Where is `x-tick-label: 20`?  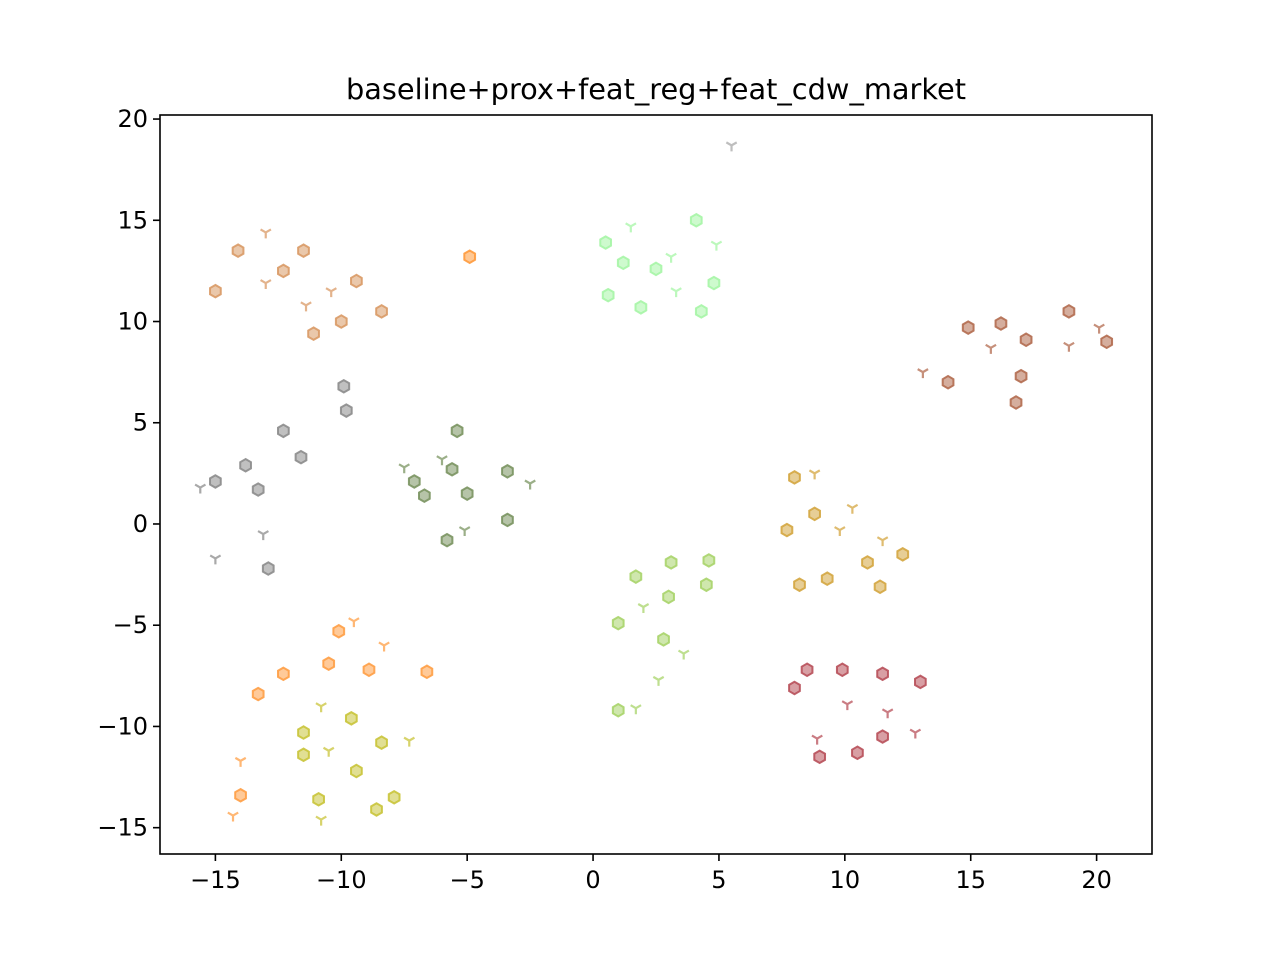 x-tick-label: 20 is located at coordinates (1096, 880).